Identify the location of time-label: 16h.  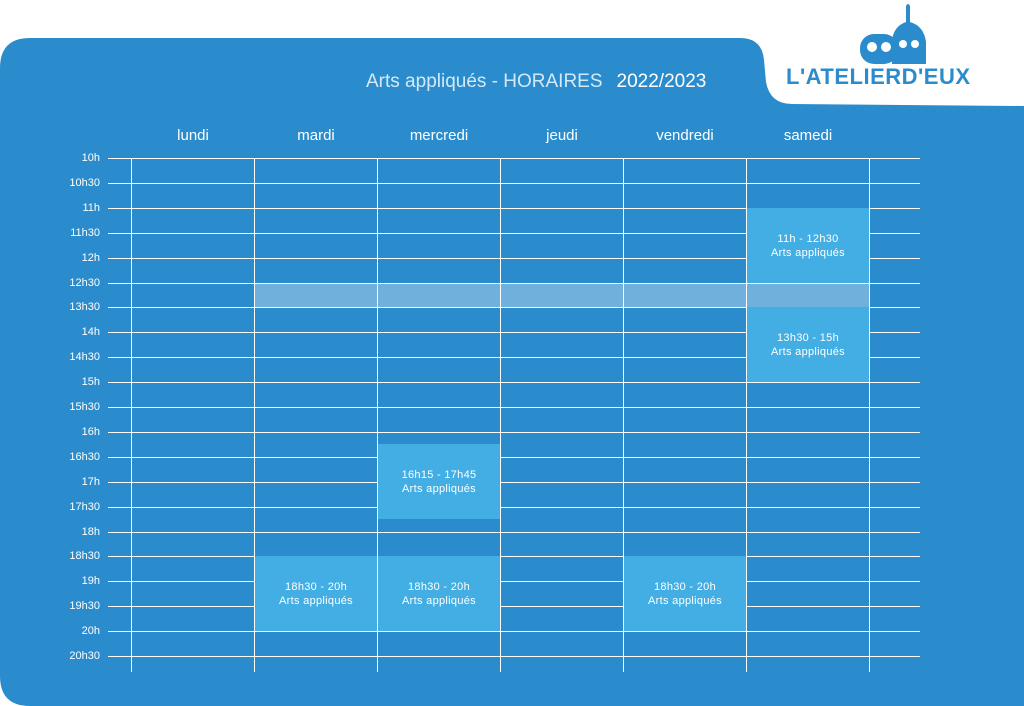
(90, 432).